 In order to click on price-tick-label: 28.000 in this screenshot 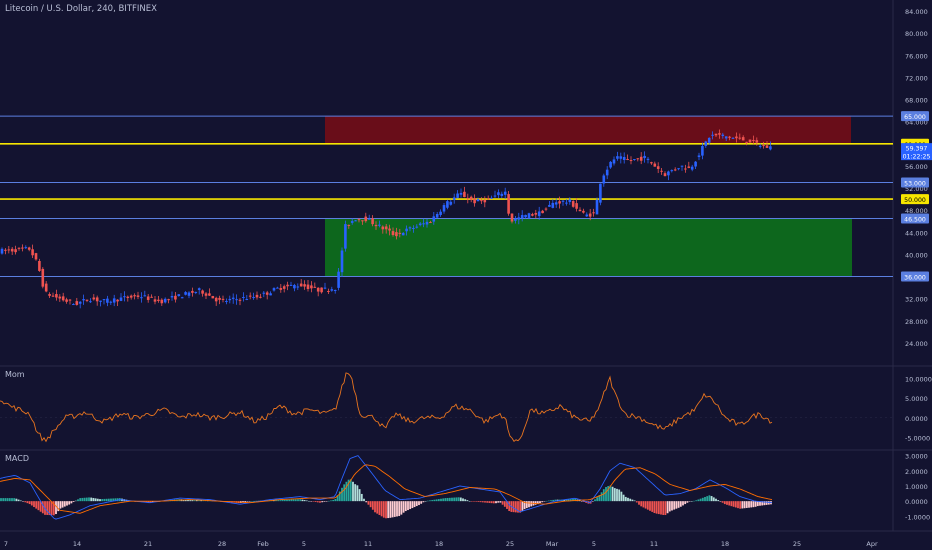, I will do `click(916, 322)`.